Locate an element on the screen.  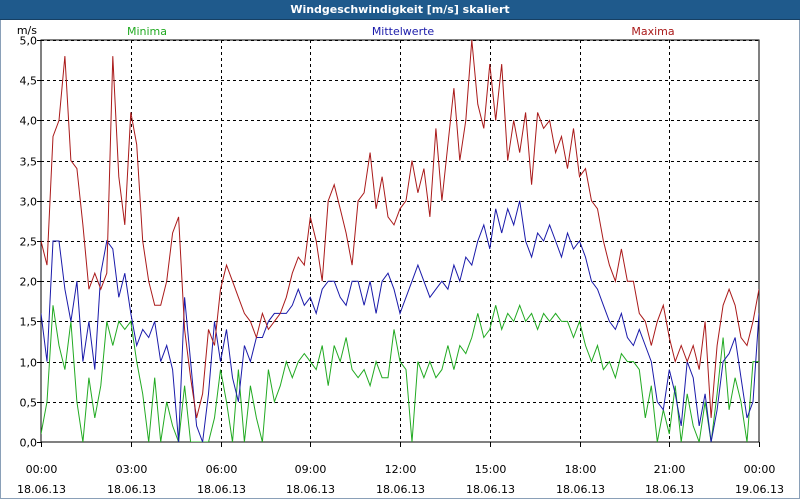
legend-mittel: Mittelwerte is located at coordinates (403, 31).